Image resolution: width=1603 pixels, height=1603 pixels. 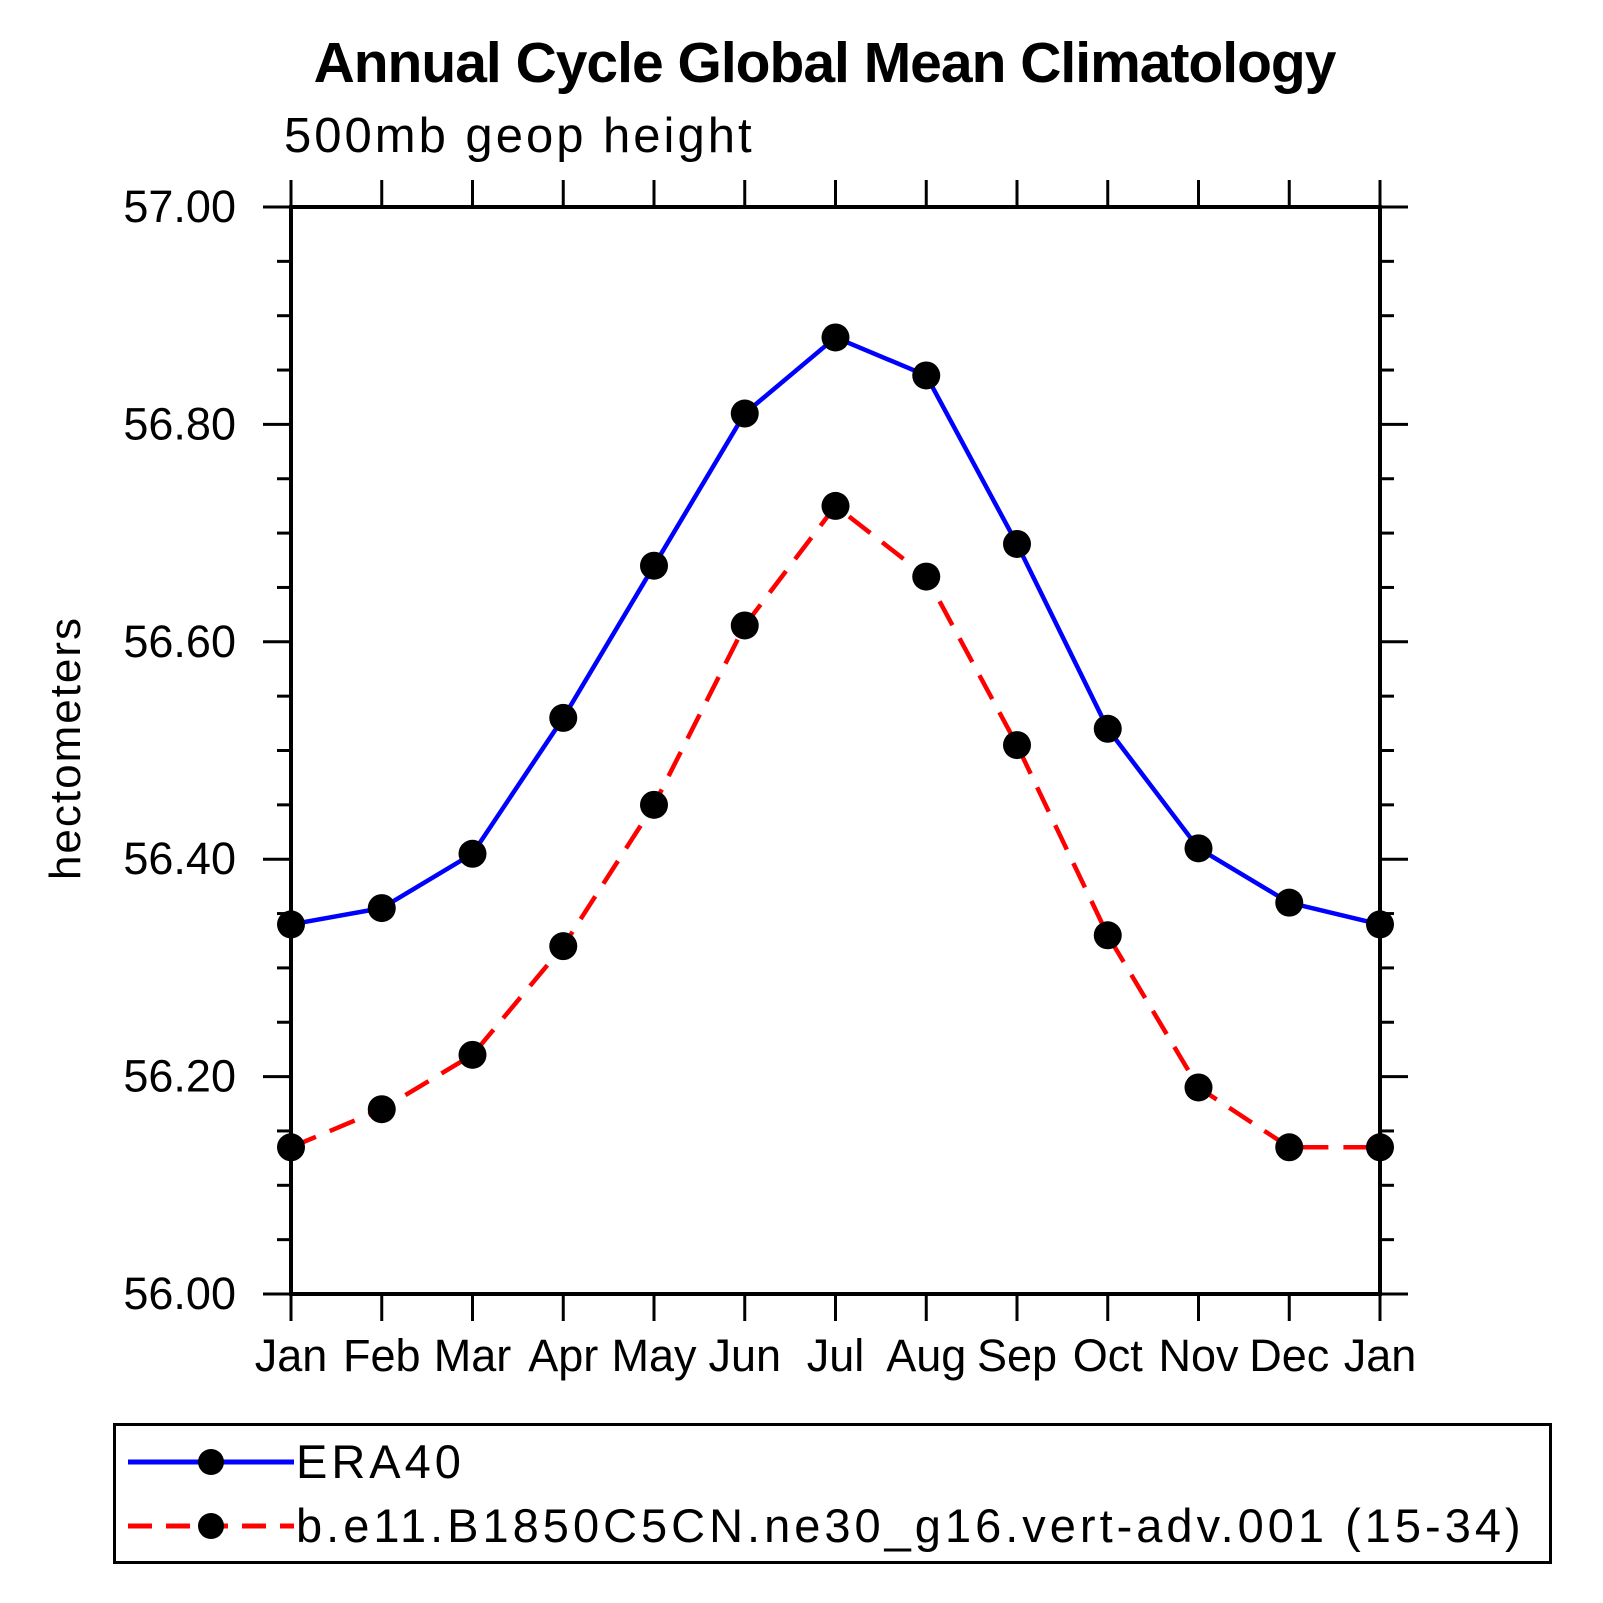 I want to click on chart-title: Annual Cycle Global Mean Climatology, so click(x=825, y=63).